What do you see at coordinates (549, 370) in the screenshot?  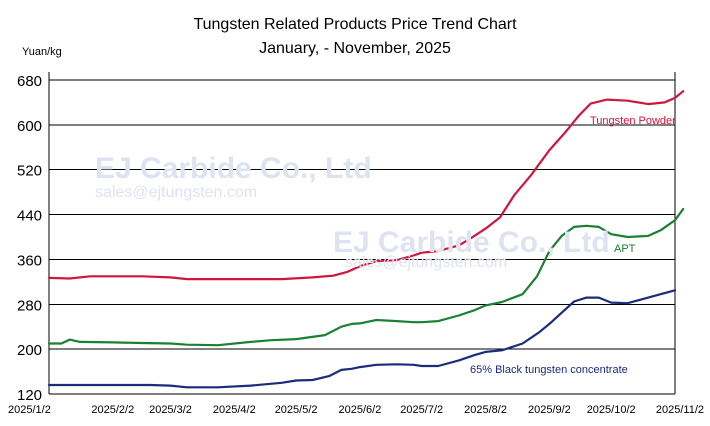 I see `series-label: 65% Black tungsten concentrate` at bounding box center [549, 370].